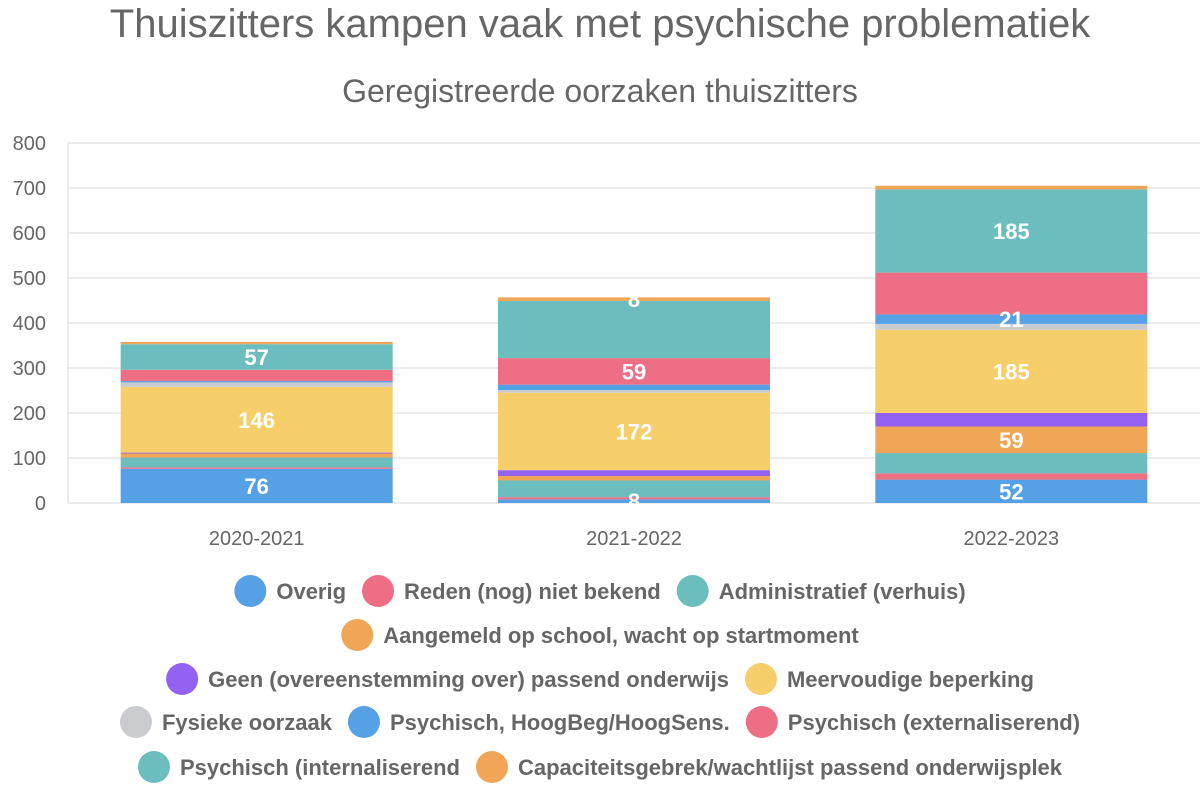 The height and width of the screenshot is (800, 1200). What do you see at coordinates (1011, 293) in the screenshot?
I see `bar-segment-reden-nog-niet-bekend-2022-2023` at bounding box center [1011, 293].